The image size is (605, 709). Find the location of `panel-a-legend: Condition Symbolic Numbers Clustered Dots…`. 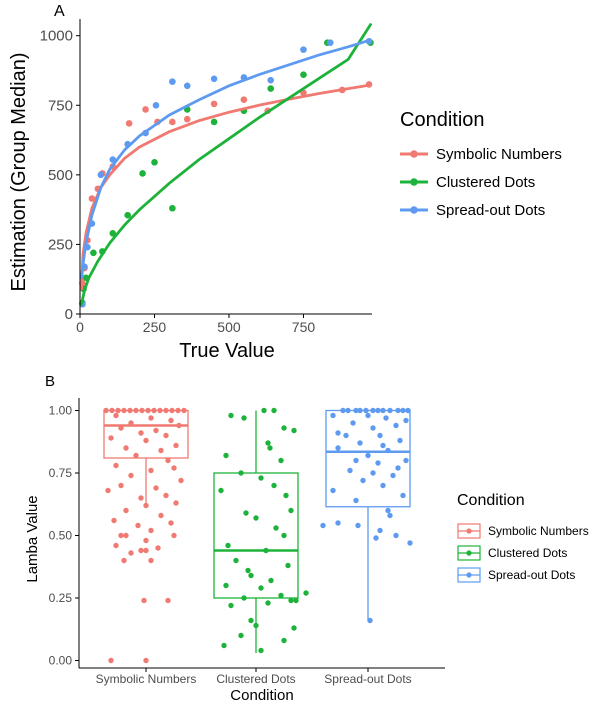

panel-a-legend: Condition Symbolic Numbers Clustered Dots… is located at coordinates (481, 164).